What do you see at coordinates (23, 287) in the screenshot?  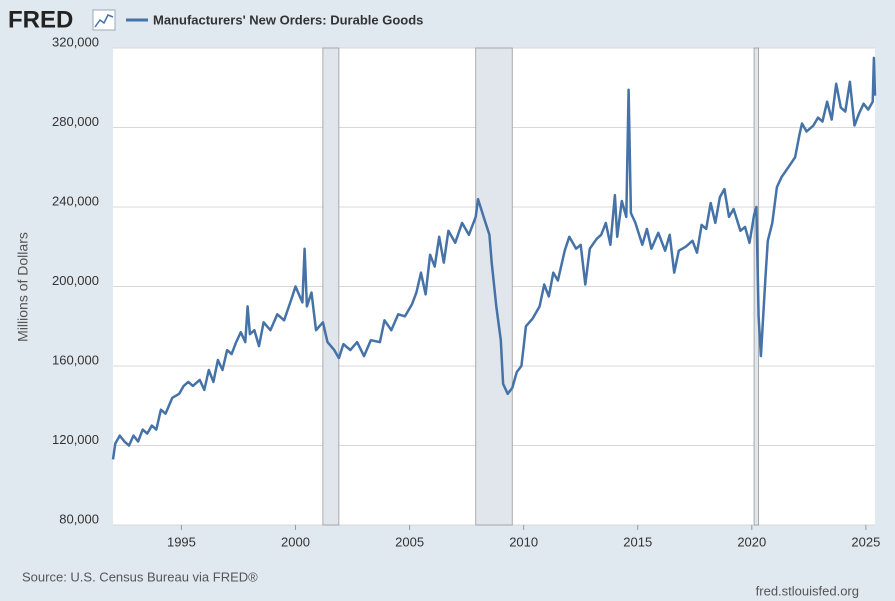 I see `y-axis-label: Millions of Dollars` at bounding box center [23, 287].